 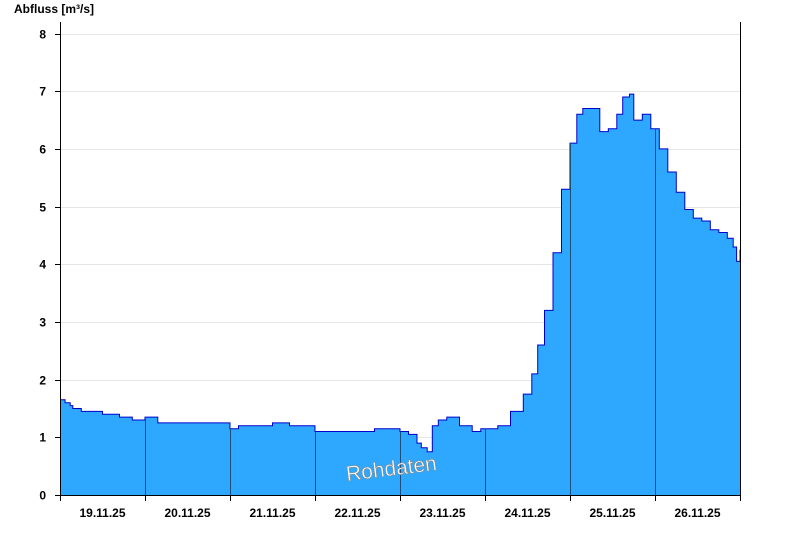 What do you see at coordinates (527, 513) in the screenshot?
I see `x-tick-label: 24.11.25` at bounding box center [527, 513].